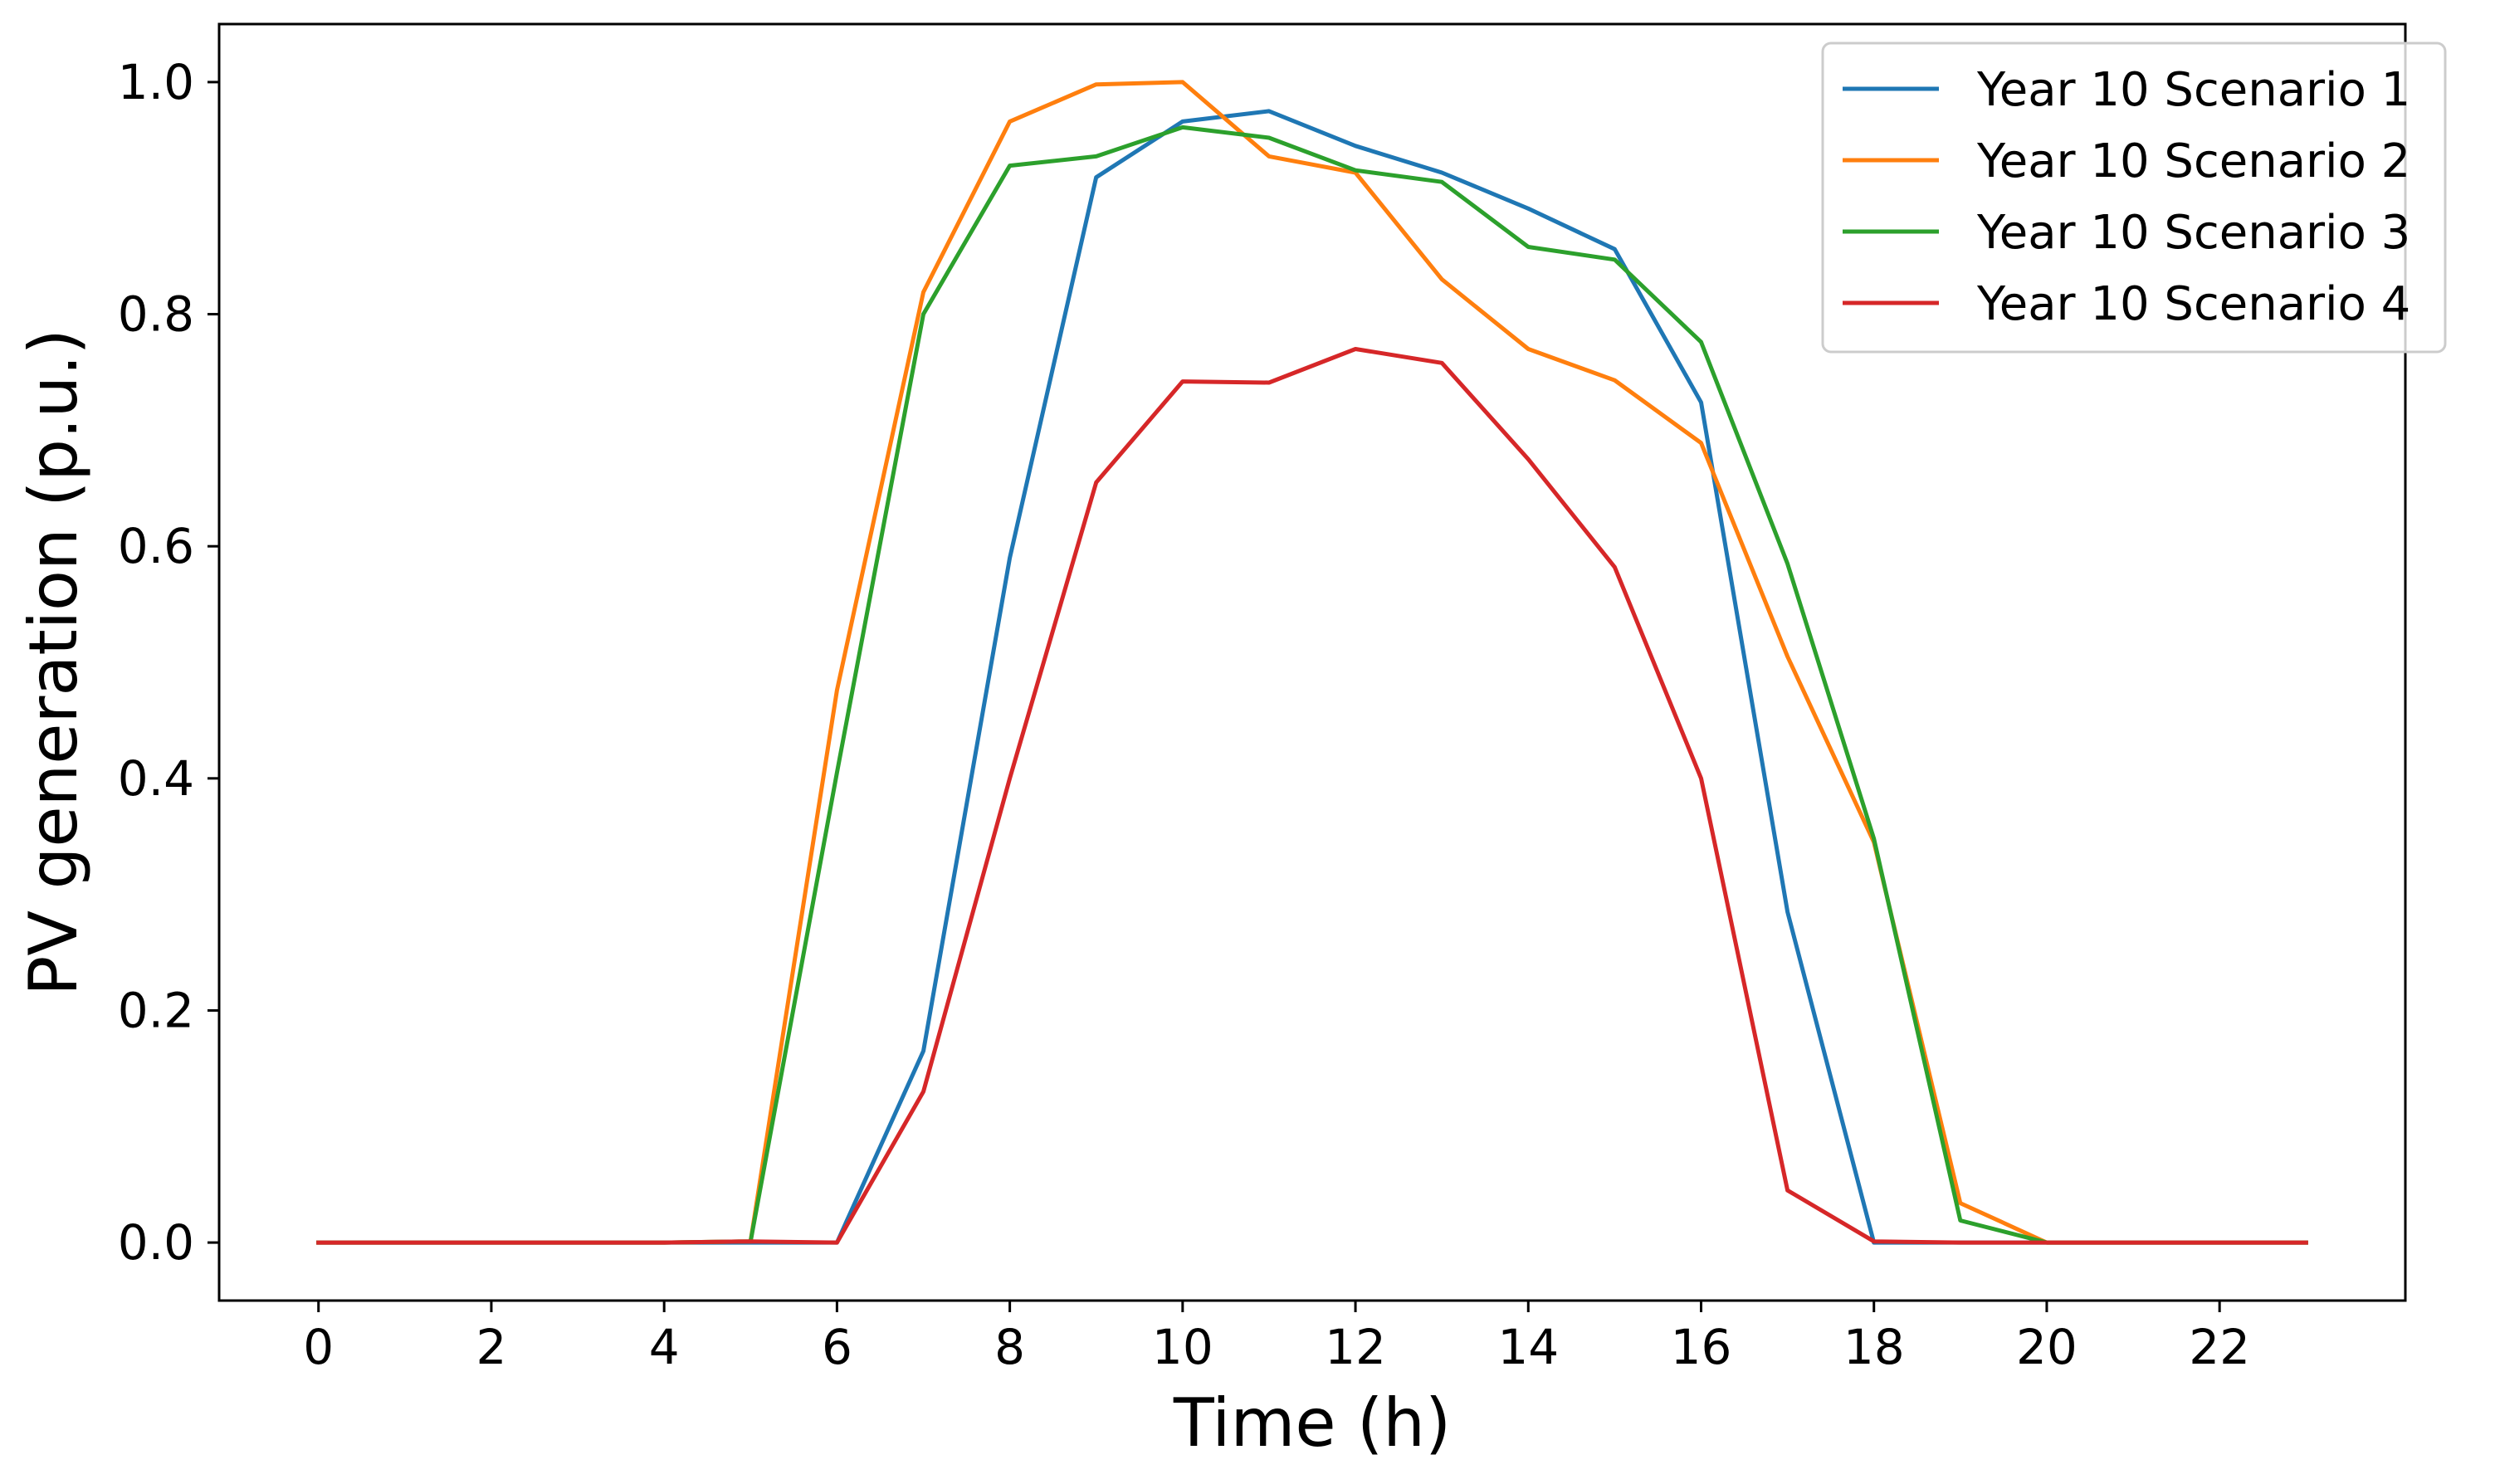 The height and width of the screenshot is (1484, 2495). Describe the element at coordinates (156, 314) in the screenshot. I see `y-tick-label: 0.8` at that location.